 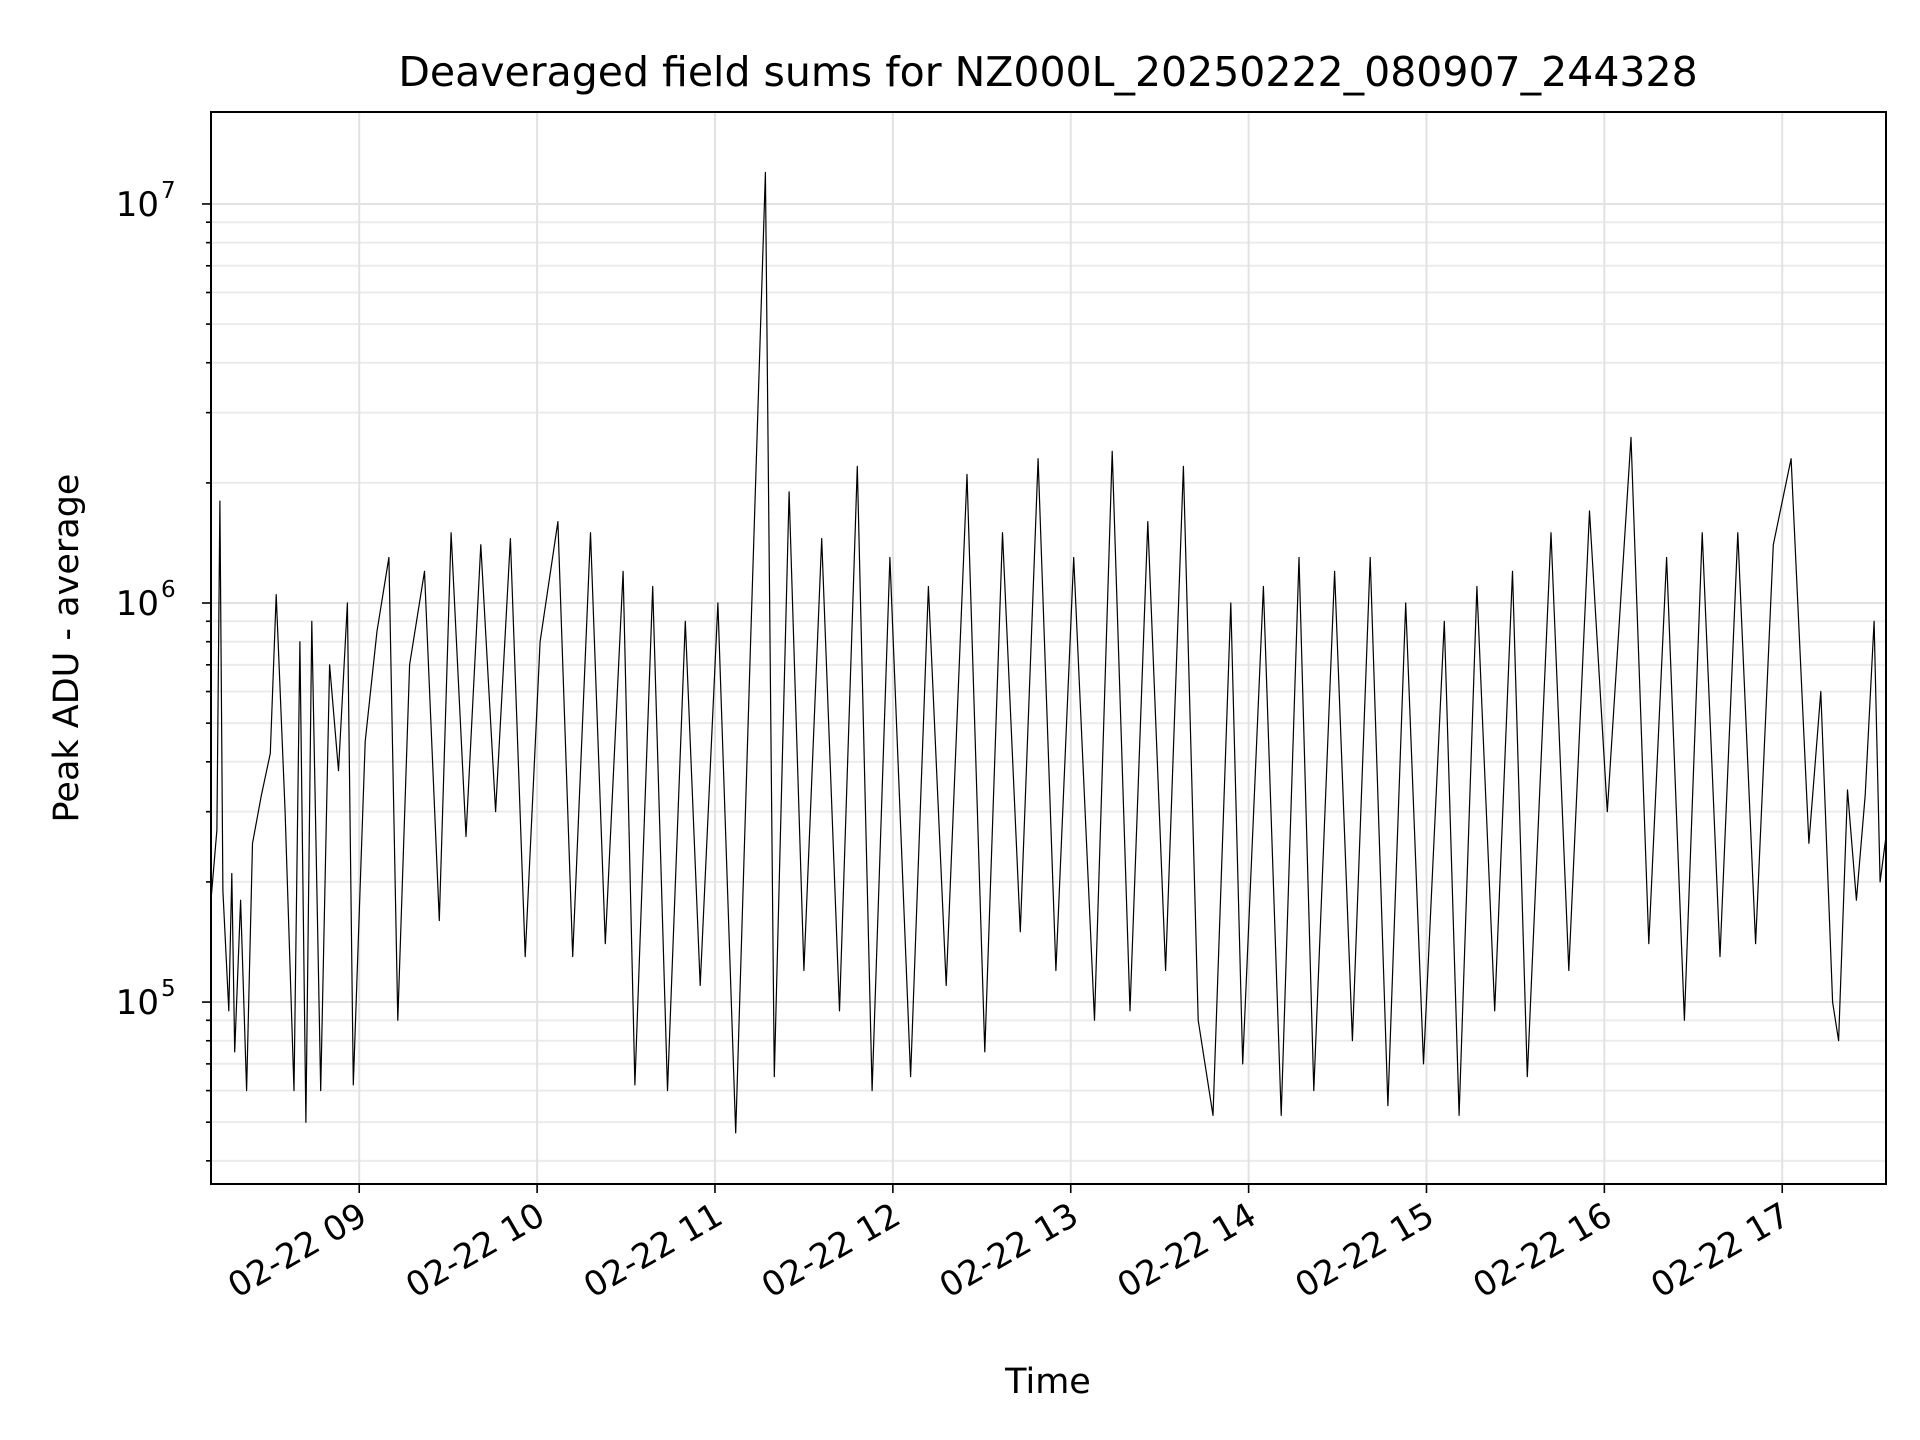 I want to click on y-tick-exponent: 5, so click(x=168, y=989).